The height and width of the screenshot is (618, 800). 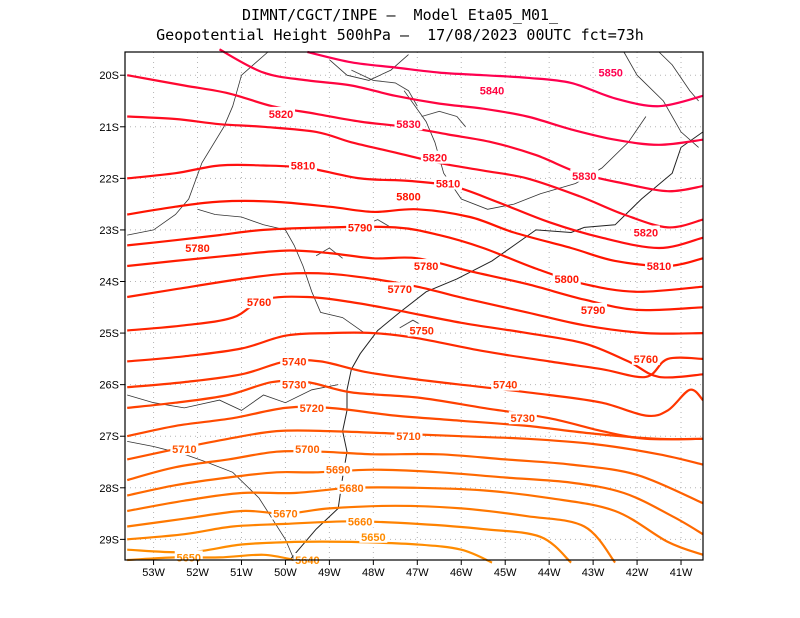 What do you see at coordinates (153, 573) in the screenshot?
I see `x-tick-label: 53W` at bounding box center [153, 573].